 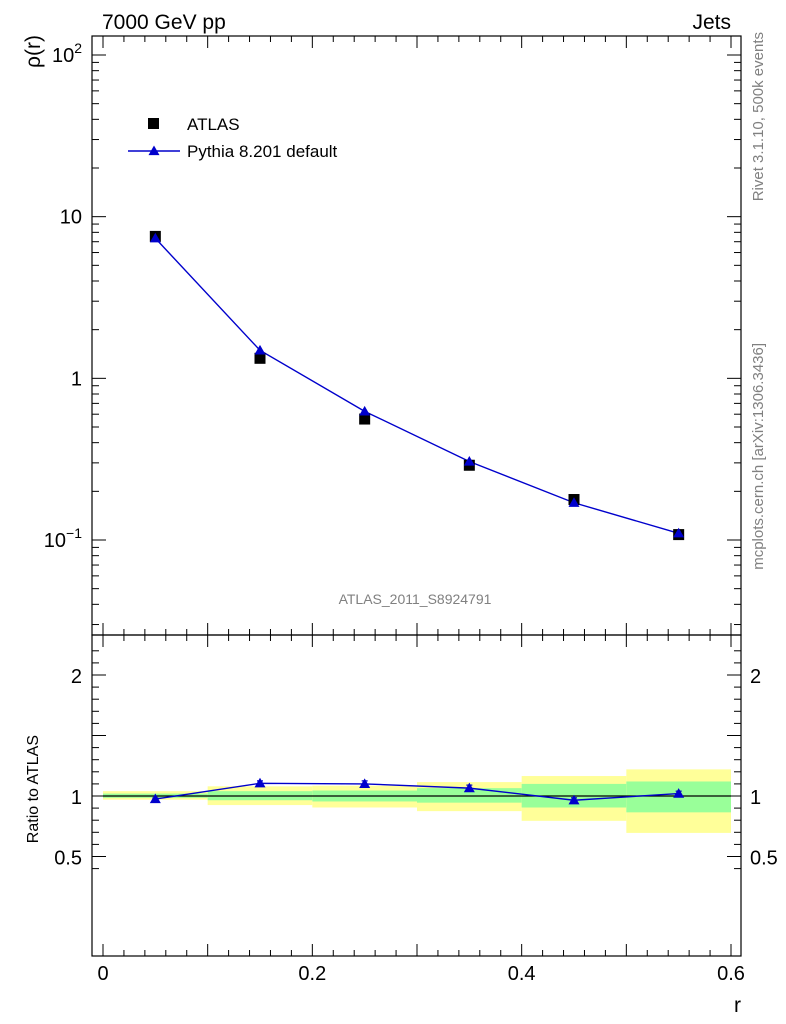 I want to click on ratio-plot-marks, so click(x=417, y=791).